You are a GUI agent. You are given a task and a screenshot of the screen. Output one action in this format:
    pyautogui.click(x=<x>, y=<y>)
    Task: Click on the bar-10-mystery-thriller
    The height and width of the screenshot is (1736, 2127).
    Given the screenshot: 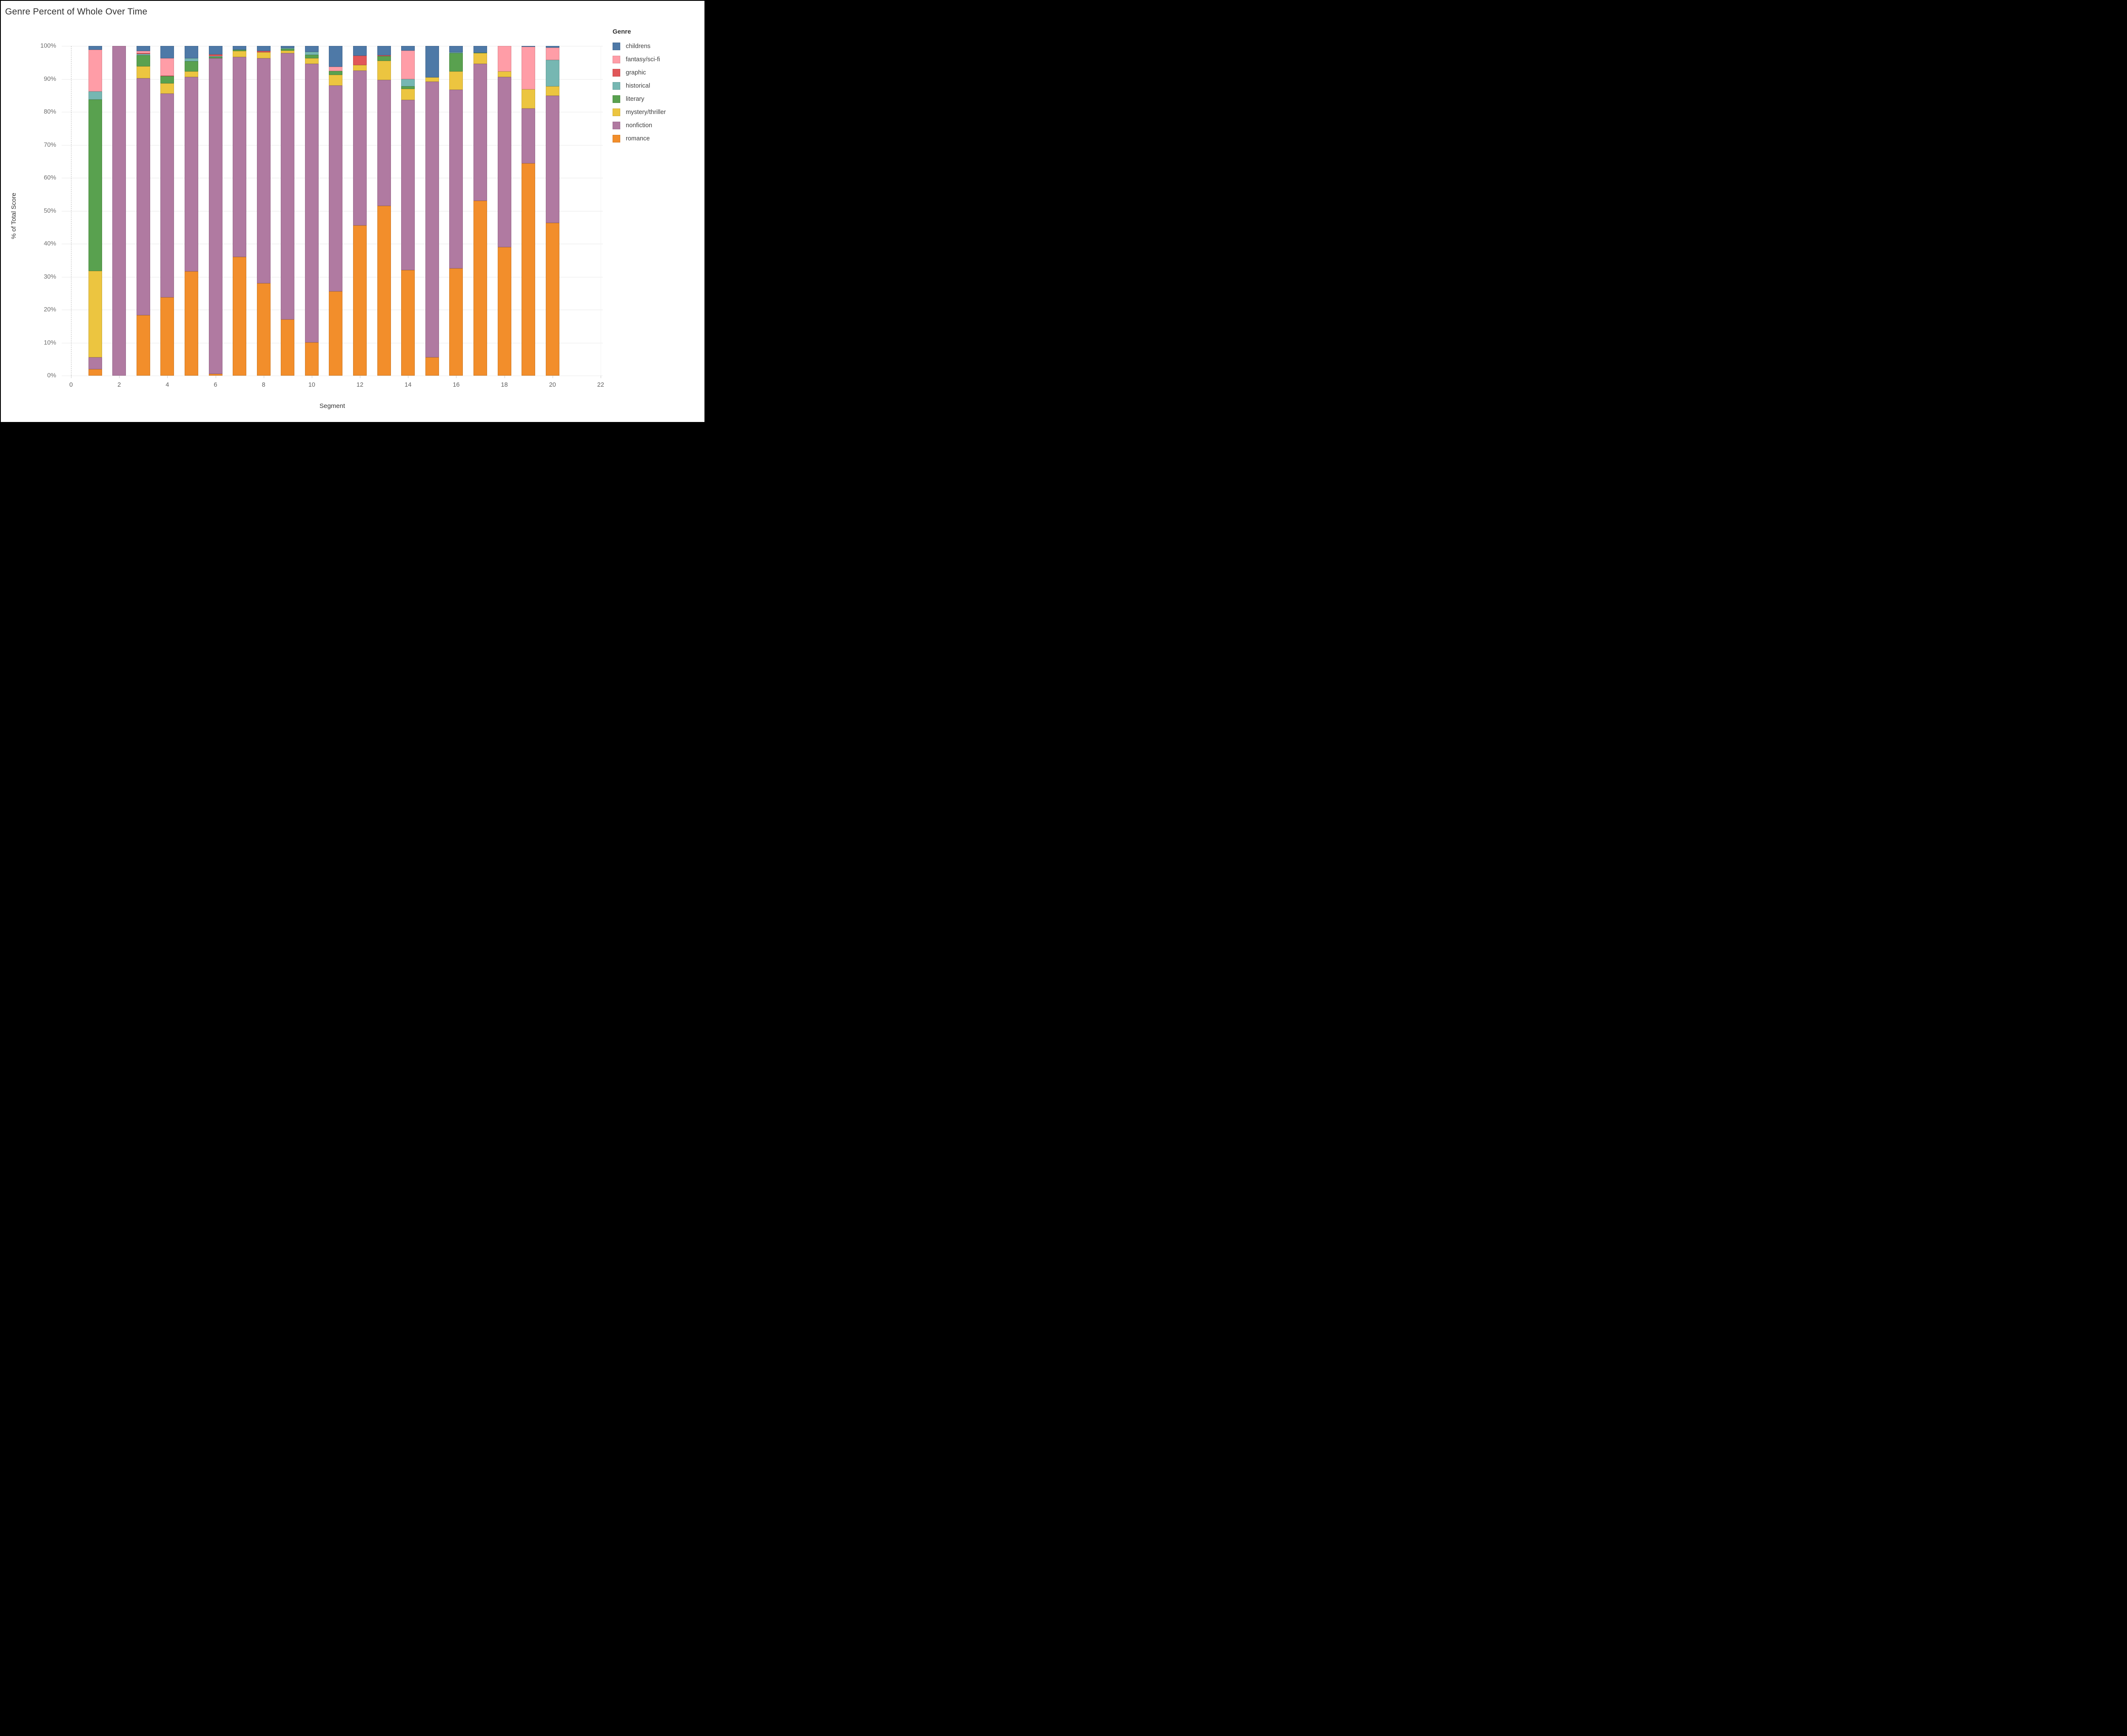 What is the action you would take?
    pyautogui.click(x=312, y=61)
    